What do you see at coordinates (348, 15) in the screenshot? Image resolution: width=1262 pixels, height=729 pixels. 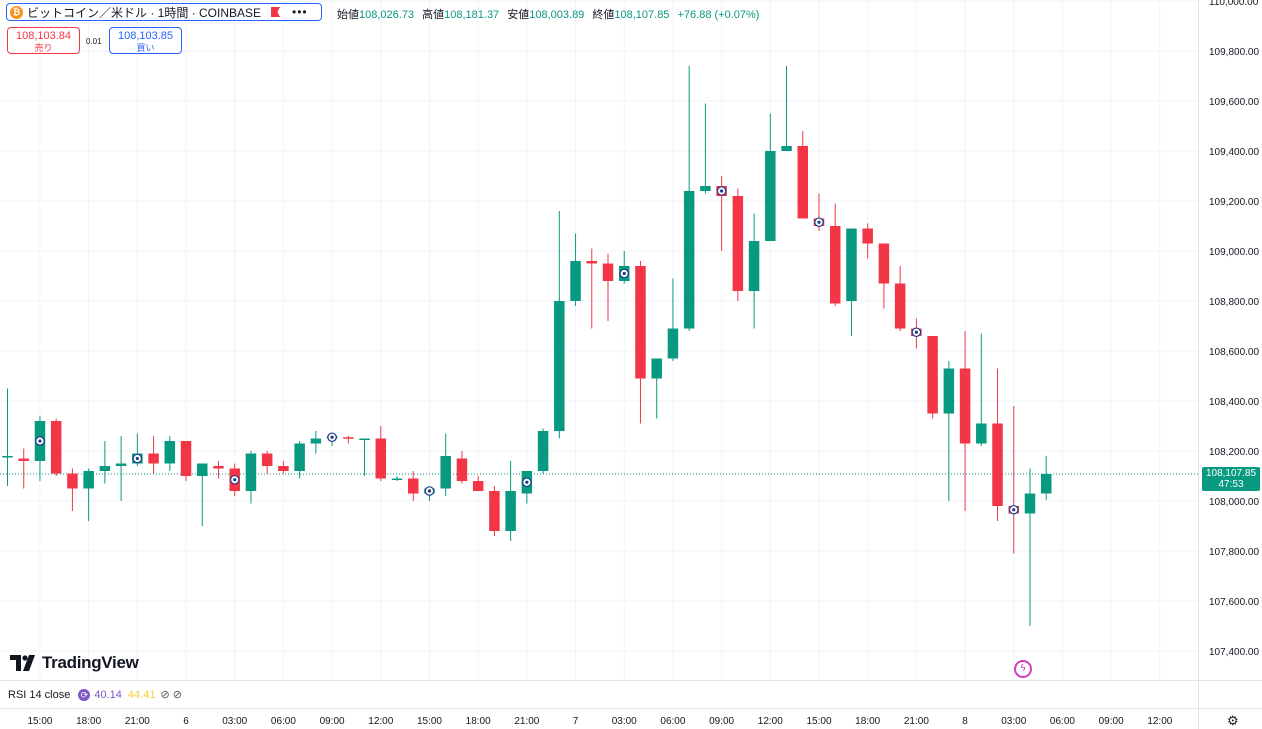 I see `open-label: 始値` at bounding box center [348, 15].